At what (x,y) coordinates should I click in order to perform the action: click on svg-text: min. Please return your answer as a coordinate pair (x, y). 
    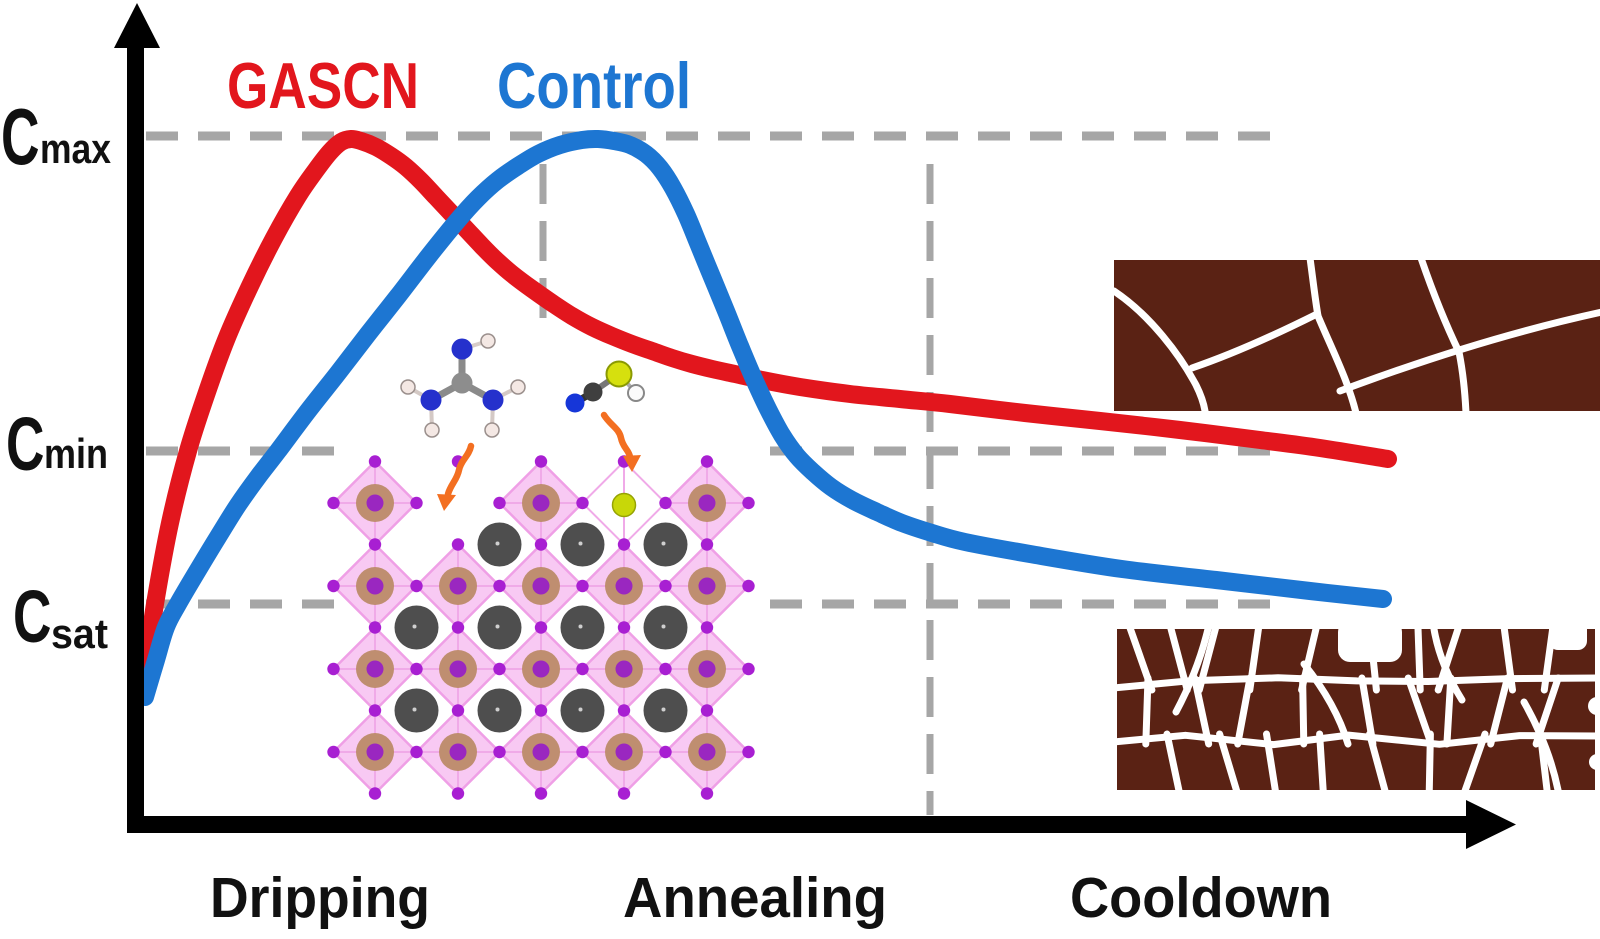
    Looking at the image, I should click on (76, 453).